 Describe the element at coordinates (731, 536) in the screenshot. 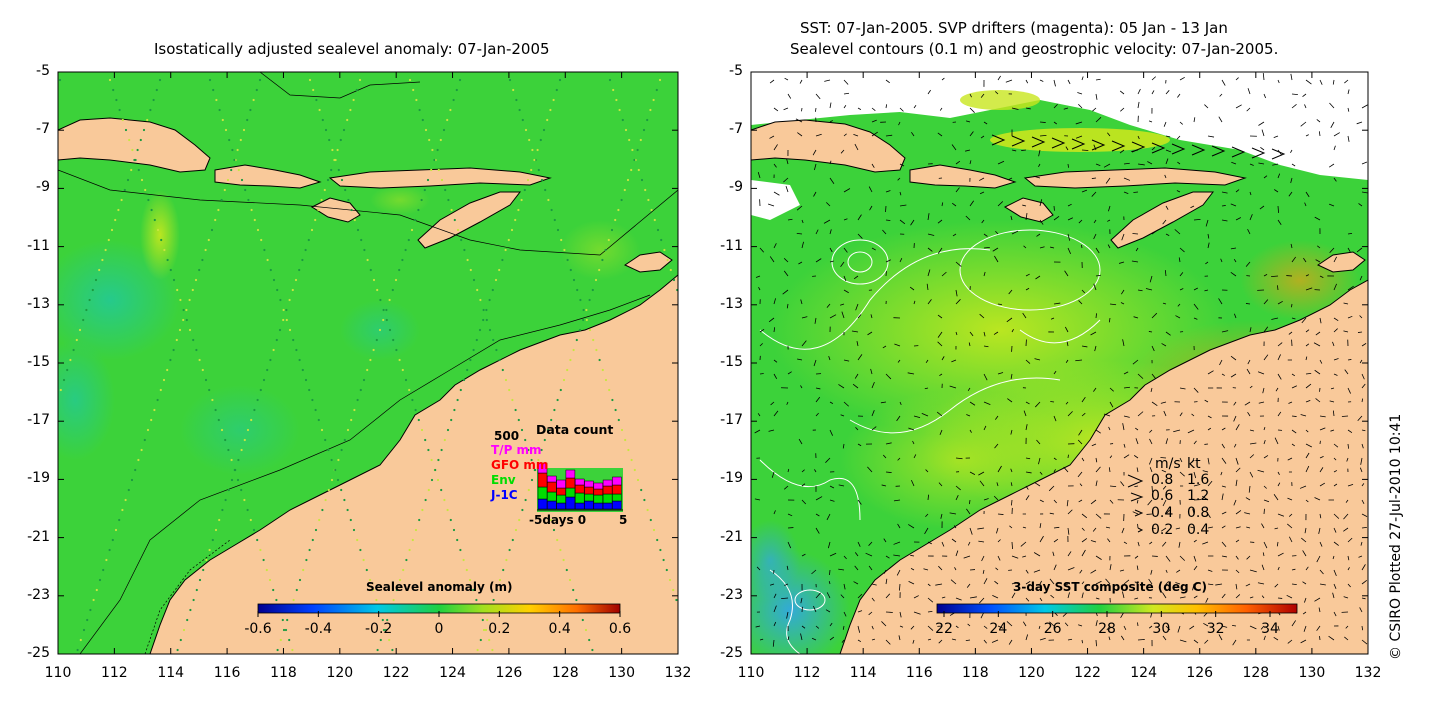

I see `right-y-tick-label: -21` at that location.